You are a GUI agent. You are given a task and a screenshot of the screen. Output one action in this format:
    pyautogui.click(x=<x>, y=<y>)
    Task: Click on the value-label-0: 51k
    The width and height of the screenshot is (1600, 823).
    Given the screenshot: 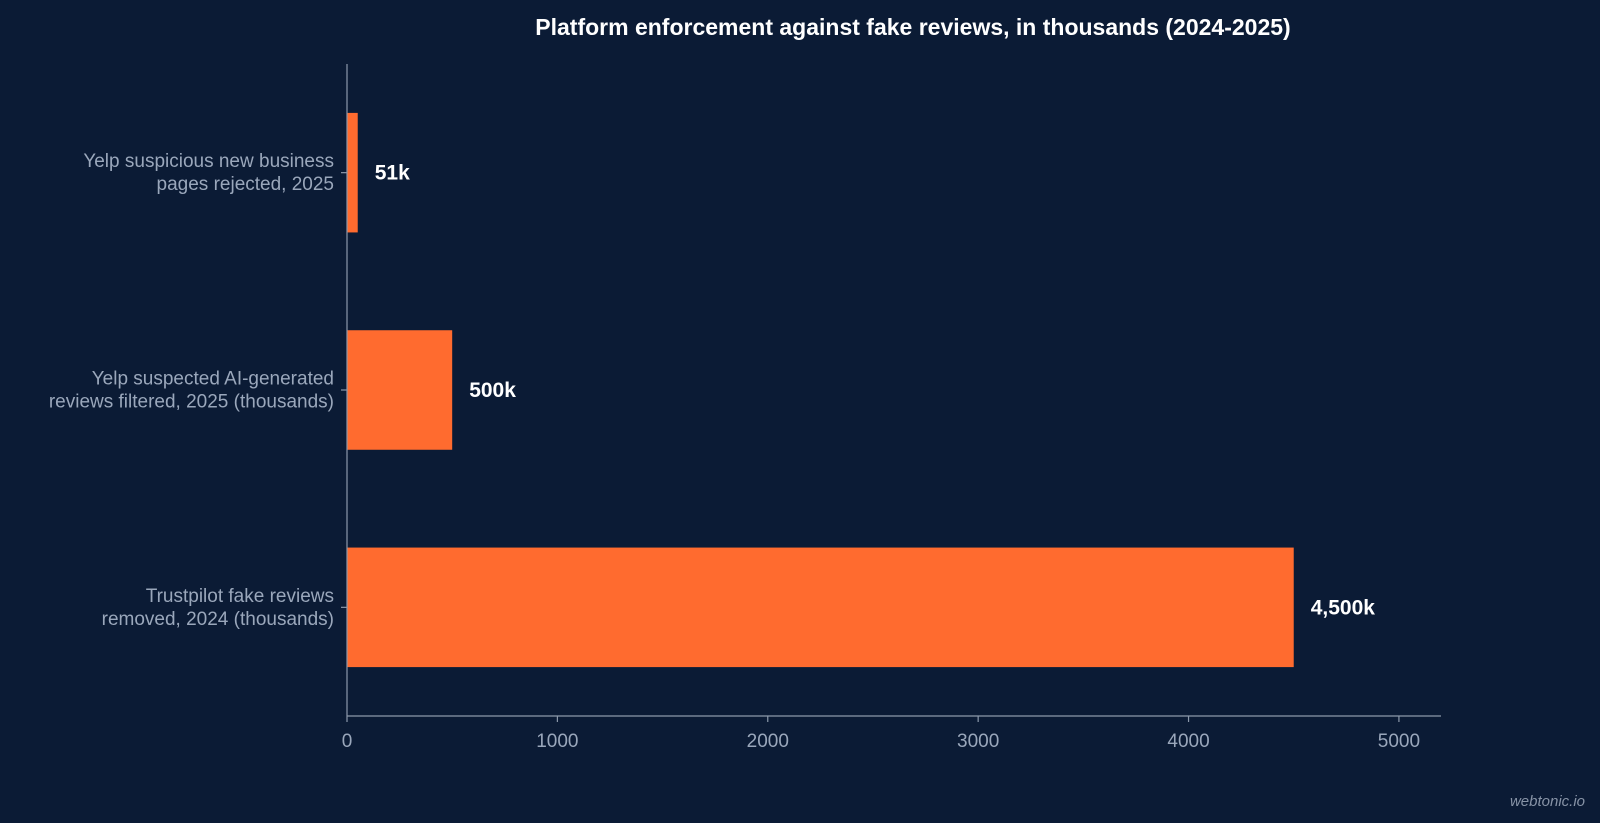 What is the action you would take?
    pyautogui.click(x=392, y=173)
    